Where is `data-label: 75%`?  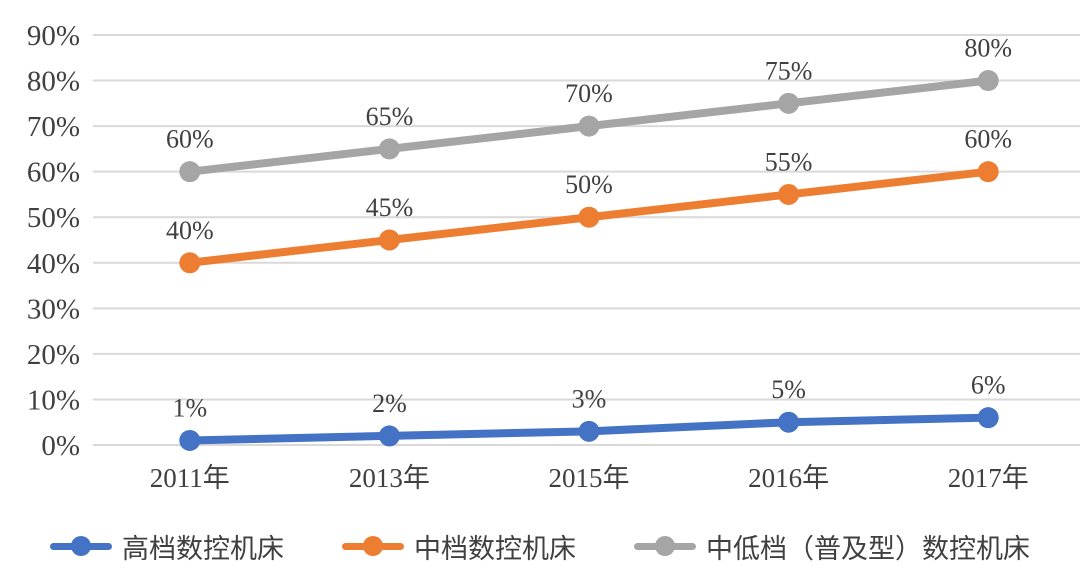
data-label: 75% is located at coordinates (789, 70).